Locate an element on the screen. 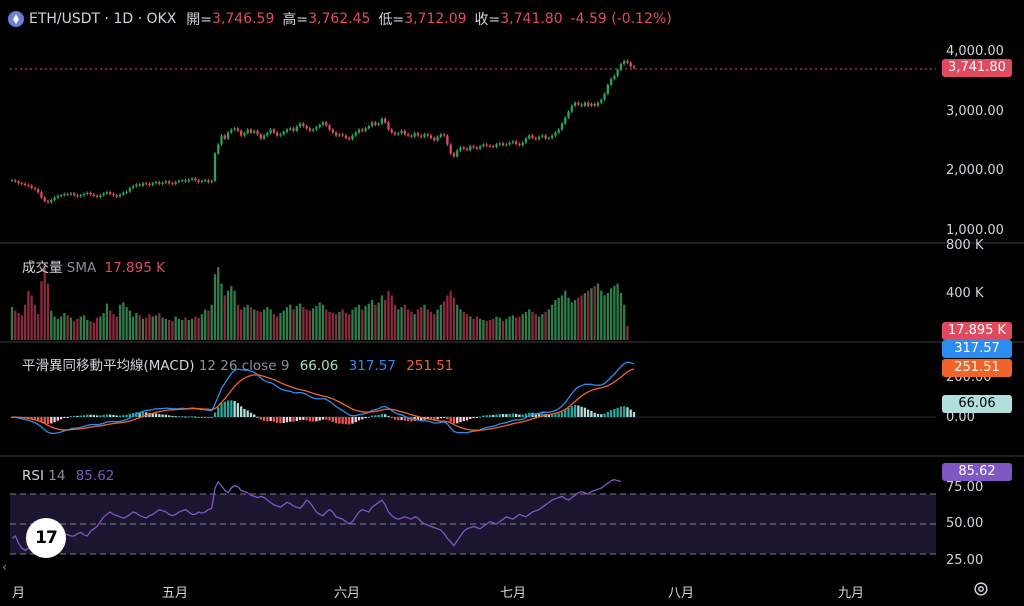 This screenshot has height=606, width=1024. tradingview-logo-icon: 17 is located at coordinates (46, 538).